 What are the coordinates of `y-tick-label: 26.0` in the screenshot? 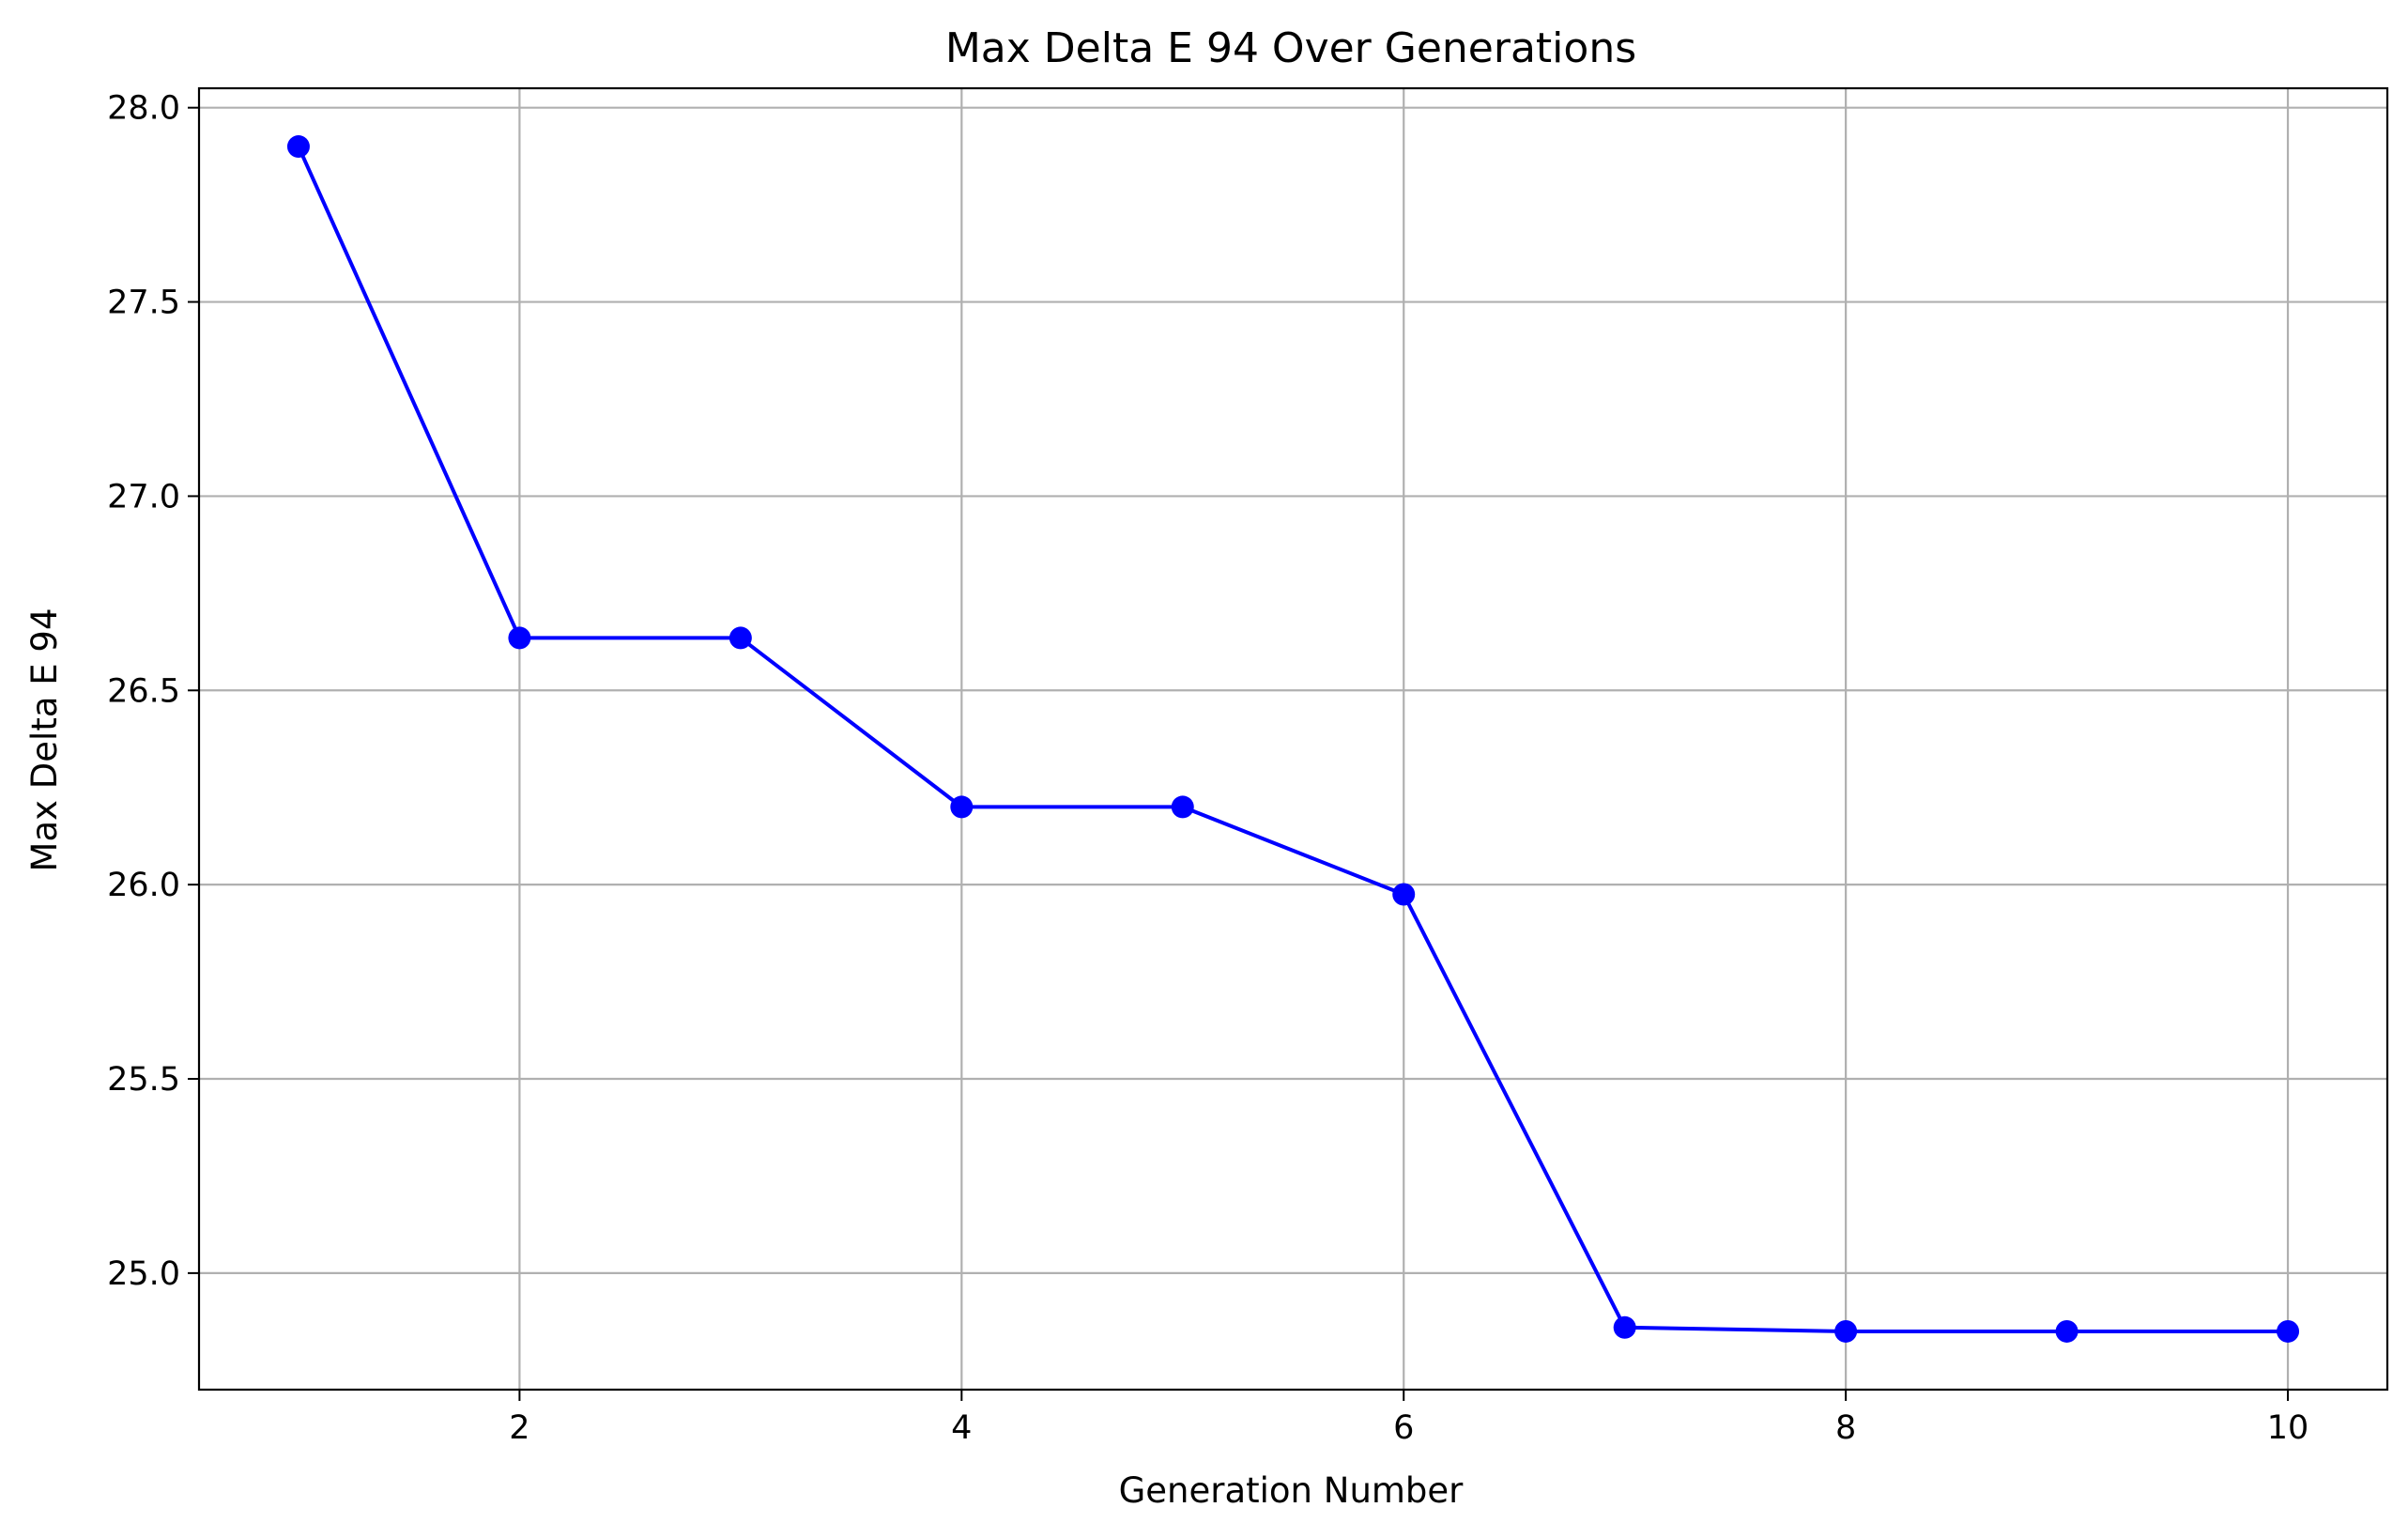 It's located at (143, 885).